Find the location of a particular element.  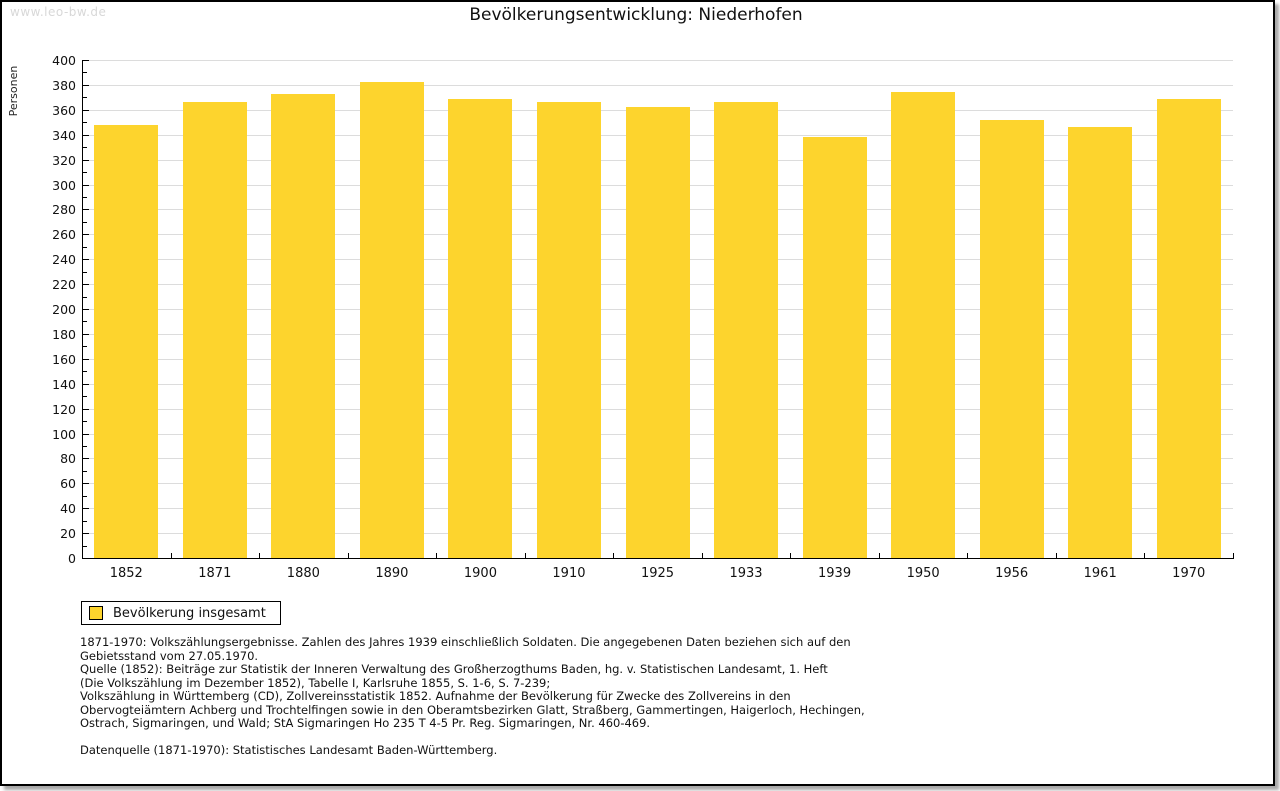

bar-1910 is located at coordinates (568, 330).